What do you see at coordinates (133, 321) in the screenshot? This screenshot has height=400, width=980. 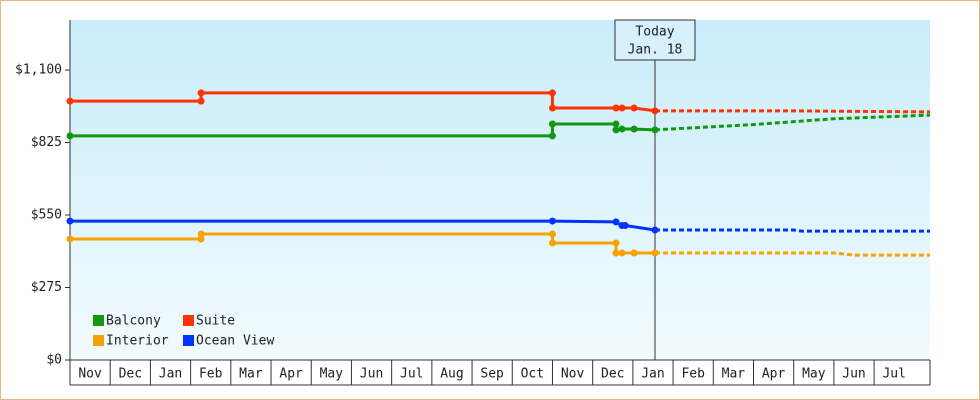 I see `legend-label: Balcony` at bounding box center [133, 321].